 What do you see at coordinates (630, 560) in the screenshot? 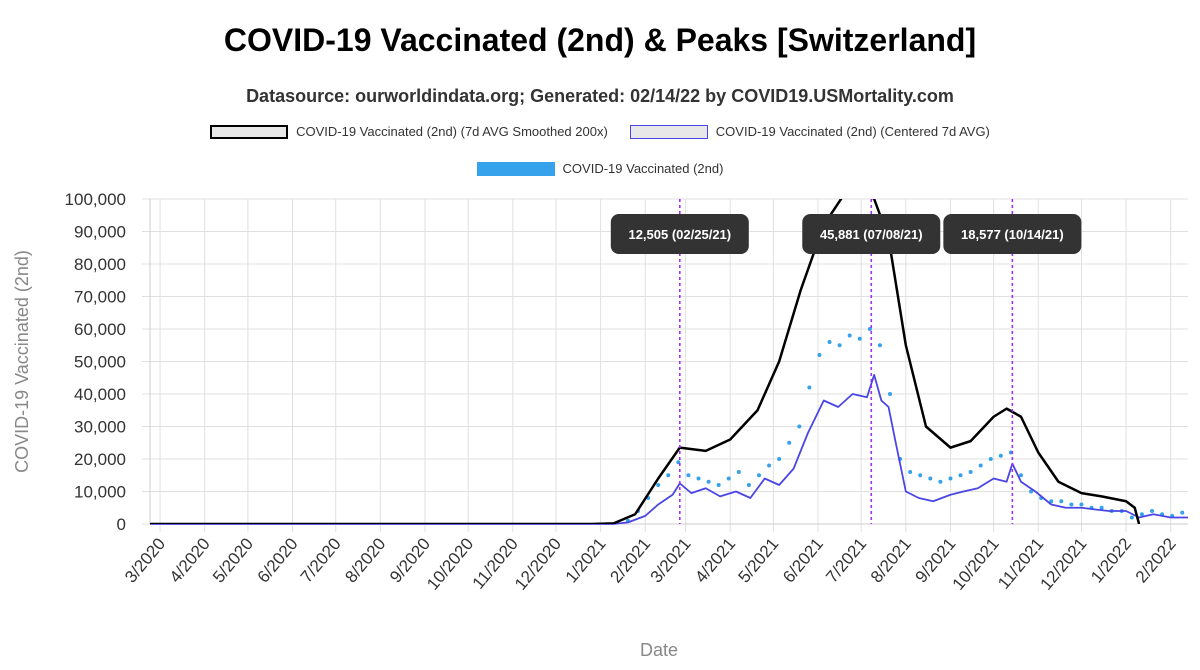
I see `x-tick-label: 2/2021` at bounding box center [630, 560].